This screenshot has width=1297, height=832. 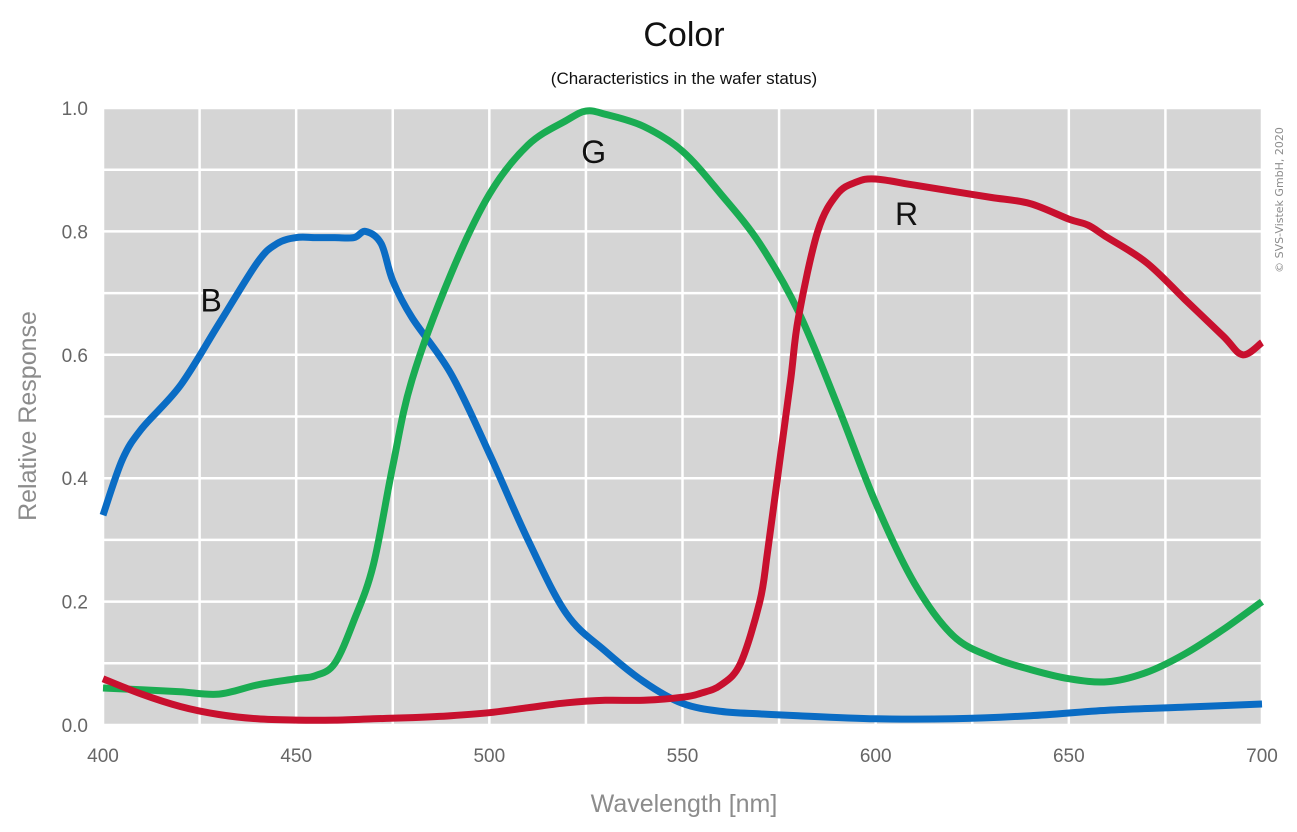 I want to click on x-tick-label: 550, so click(x=683, y=756).